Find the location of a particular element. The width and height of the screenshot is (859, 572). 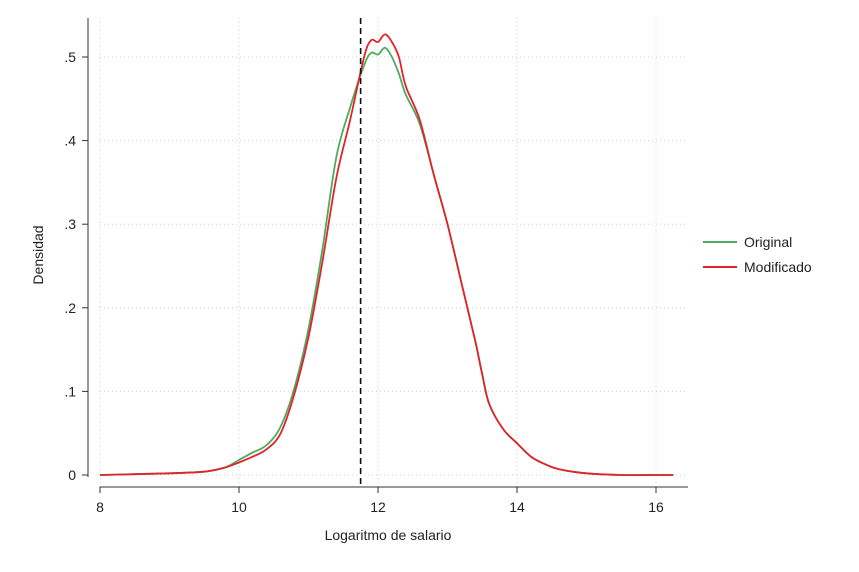

y-tick-label: .5 is located at coordinates (70, 57).